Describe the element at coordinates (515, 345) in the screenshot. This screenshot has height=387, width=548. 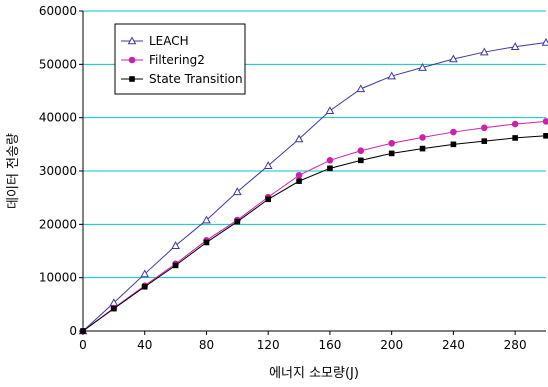
I see `x-tick-label: 280` at that location.